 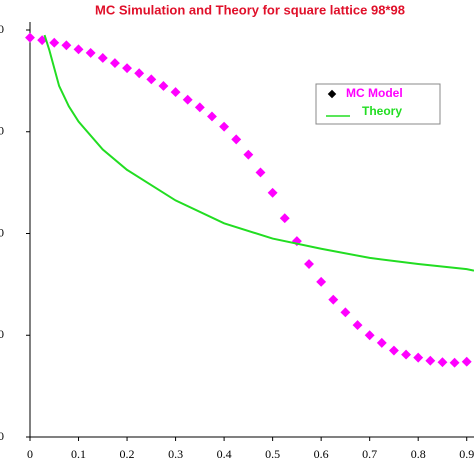 What do you see at coordinates (127, 454) in the screenshot?
I see `x-tick-label: 0.2` at bounding box center [127, 454].